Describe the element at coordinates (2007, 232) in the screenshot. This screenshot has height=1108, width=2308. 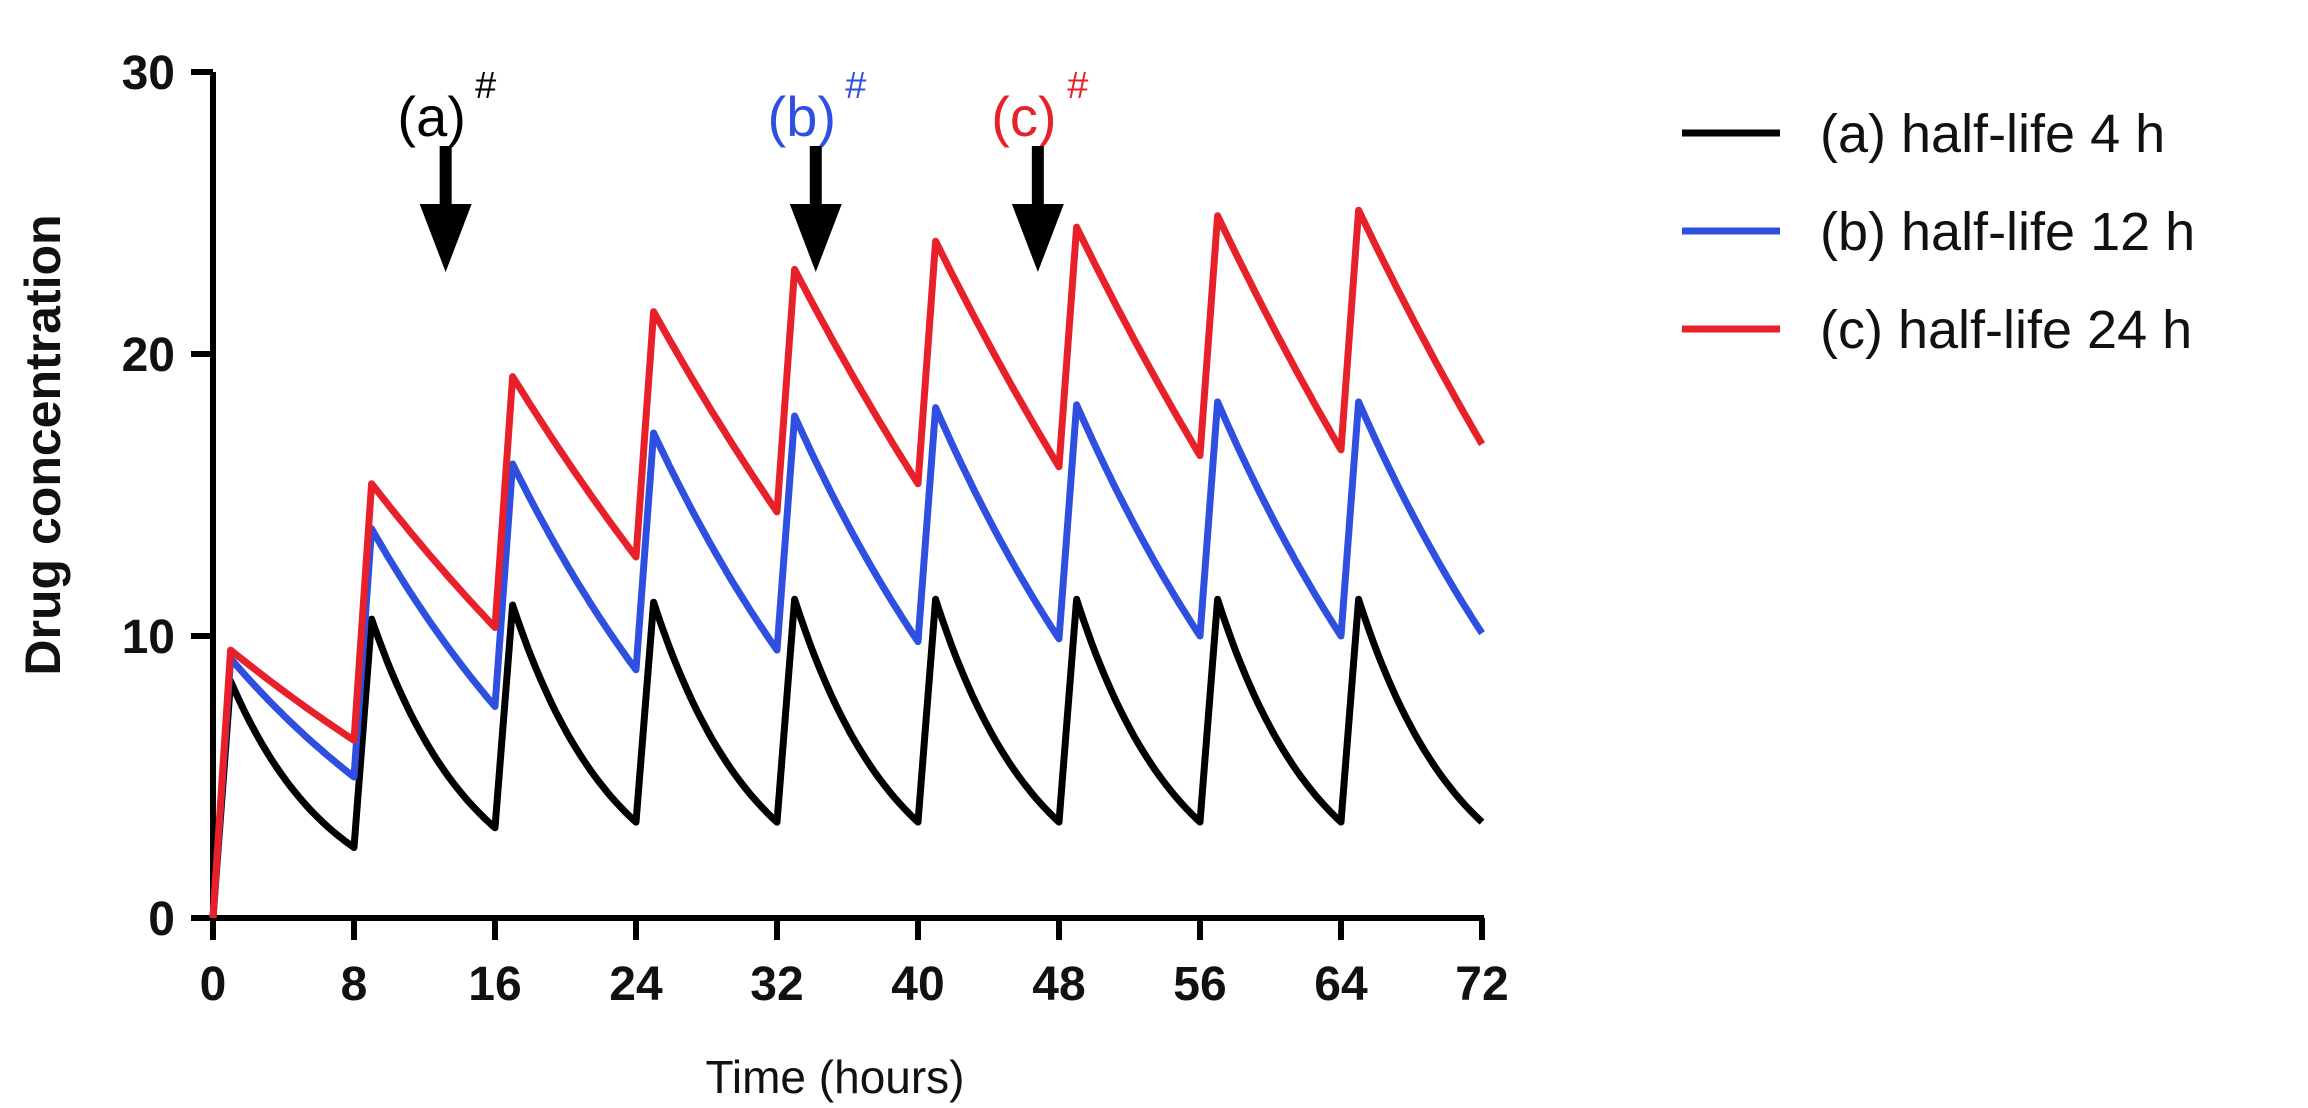
I see `legend-label: (b) half-life 12 h` at that location.